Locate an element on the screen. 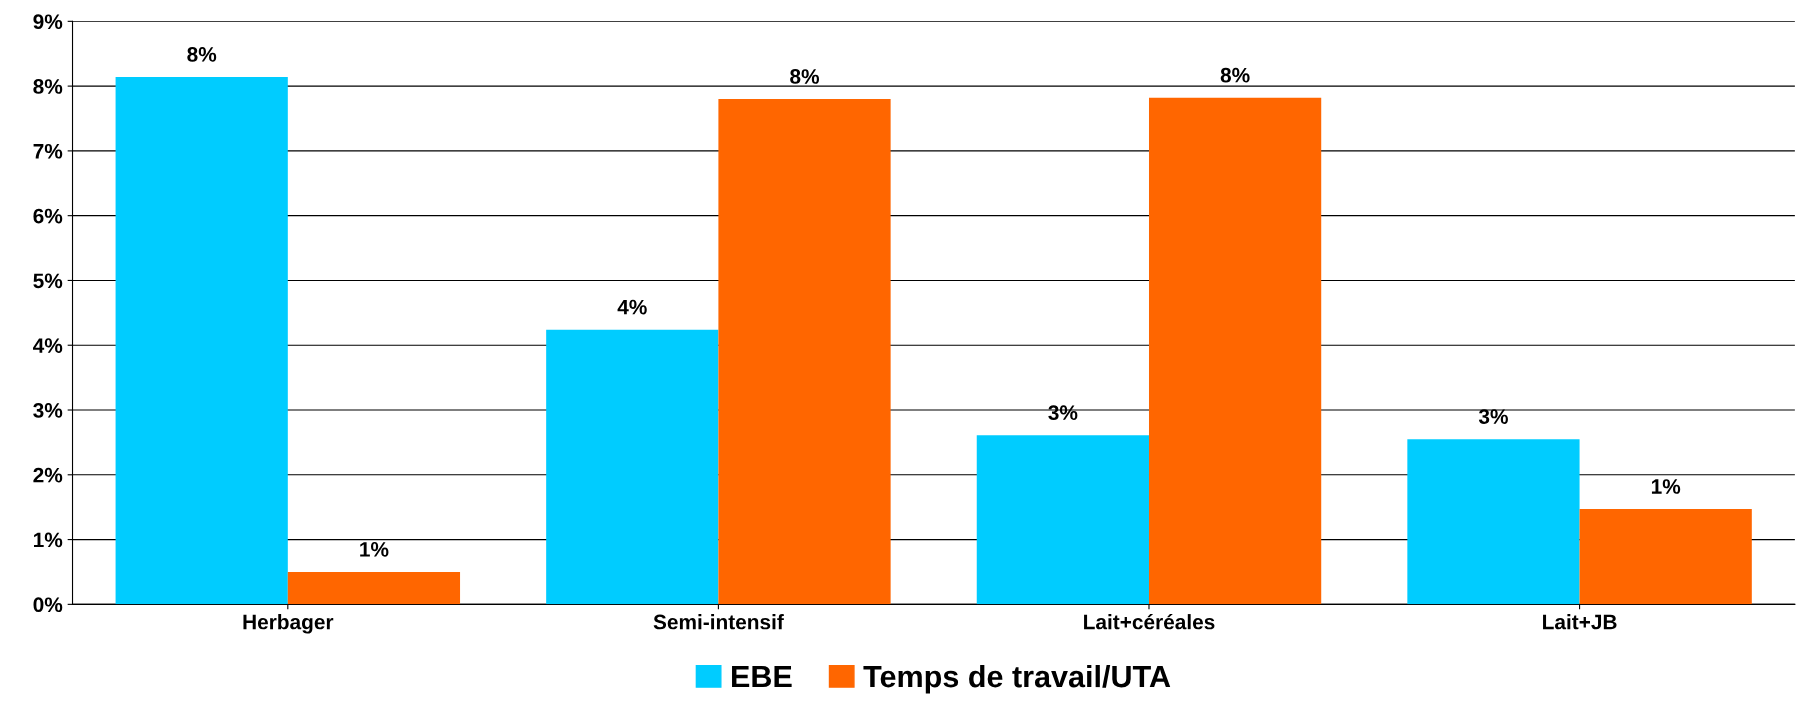  x-tick-label: Lait+JB is located at coordinates (1580, 622).